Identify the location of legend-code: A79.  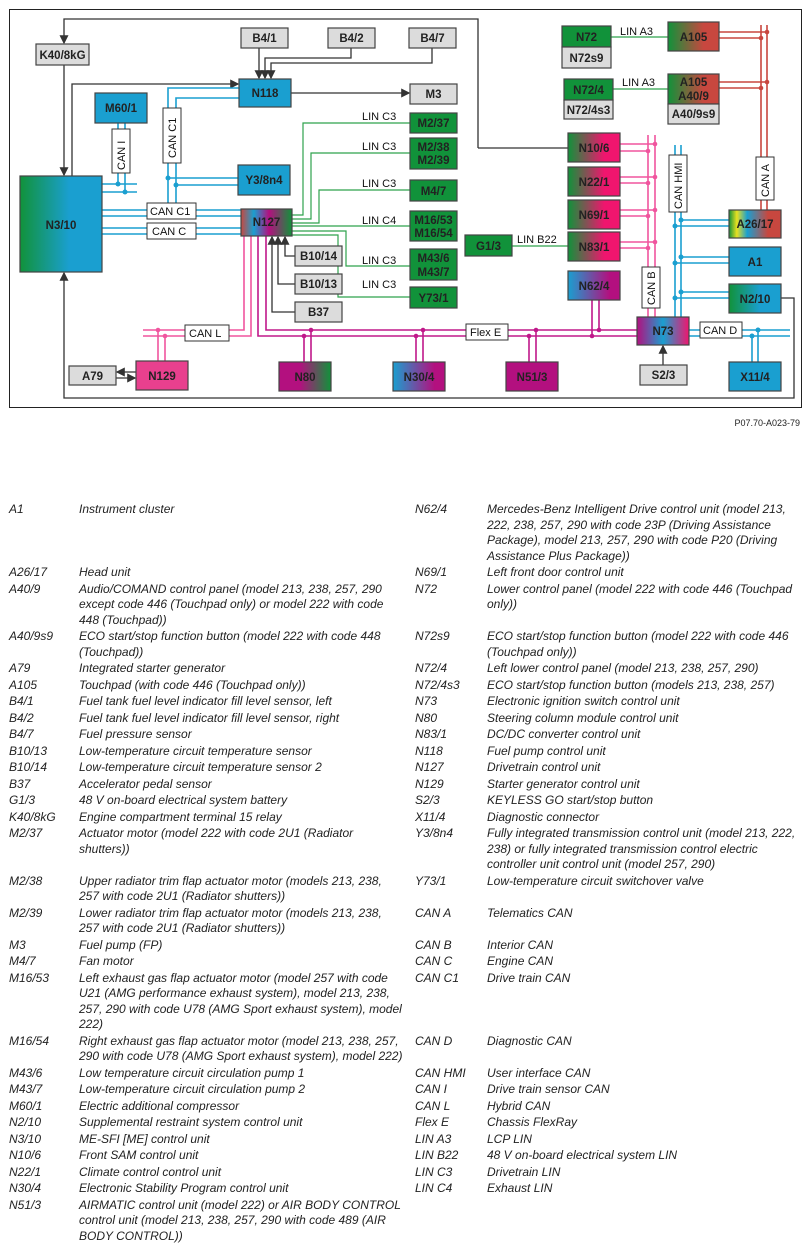
(44, 669).